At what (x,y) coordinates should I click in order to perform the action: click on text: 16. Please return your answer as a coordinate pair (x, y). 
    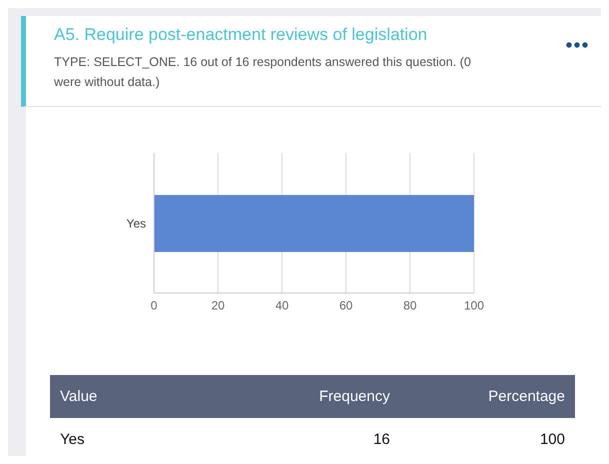
    Looking at the image, I should click on (381, 439).